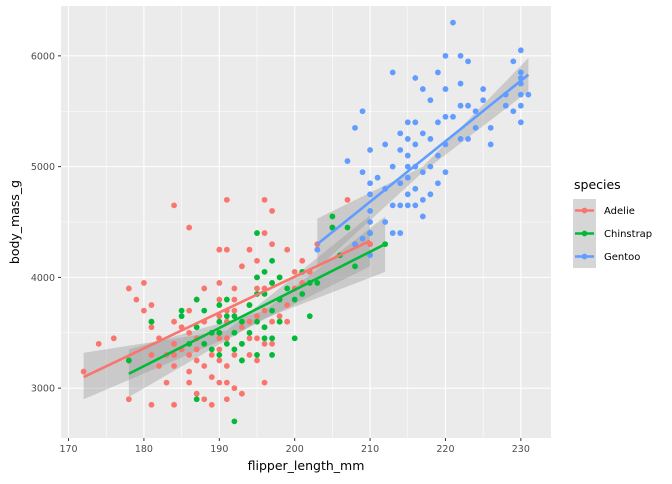 The image size is (672, 484). What do you see at coordinates (43, 278) in the screenshot?
I see `y-tick-label: 4000` at bounding box center [43, 278].